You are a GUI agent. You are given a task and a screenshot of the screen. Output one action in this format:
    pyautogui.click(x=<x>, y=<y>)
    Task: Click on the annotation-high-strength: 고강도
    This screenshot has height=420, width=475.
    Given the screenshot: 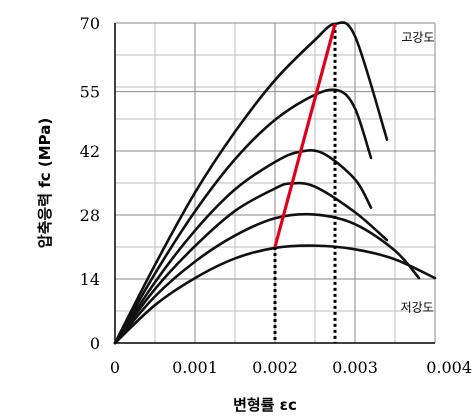 What is the action you would take?
    pyautogui.click(x=417, y=38)
    